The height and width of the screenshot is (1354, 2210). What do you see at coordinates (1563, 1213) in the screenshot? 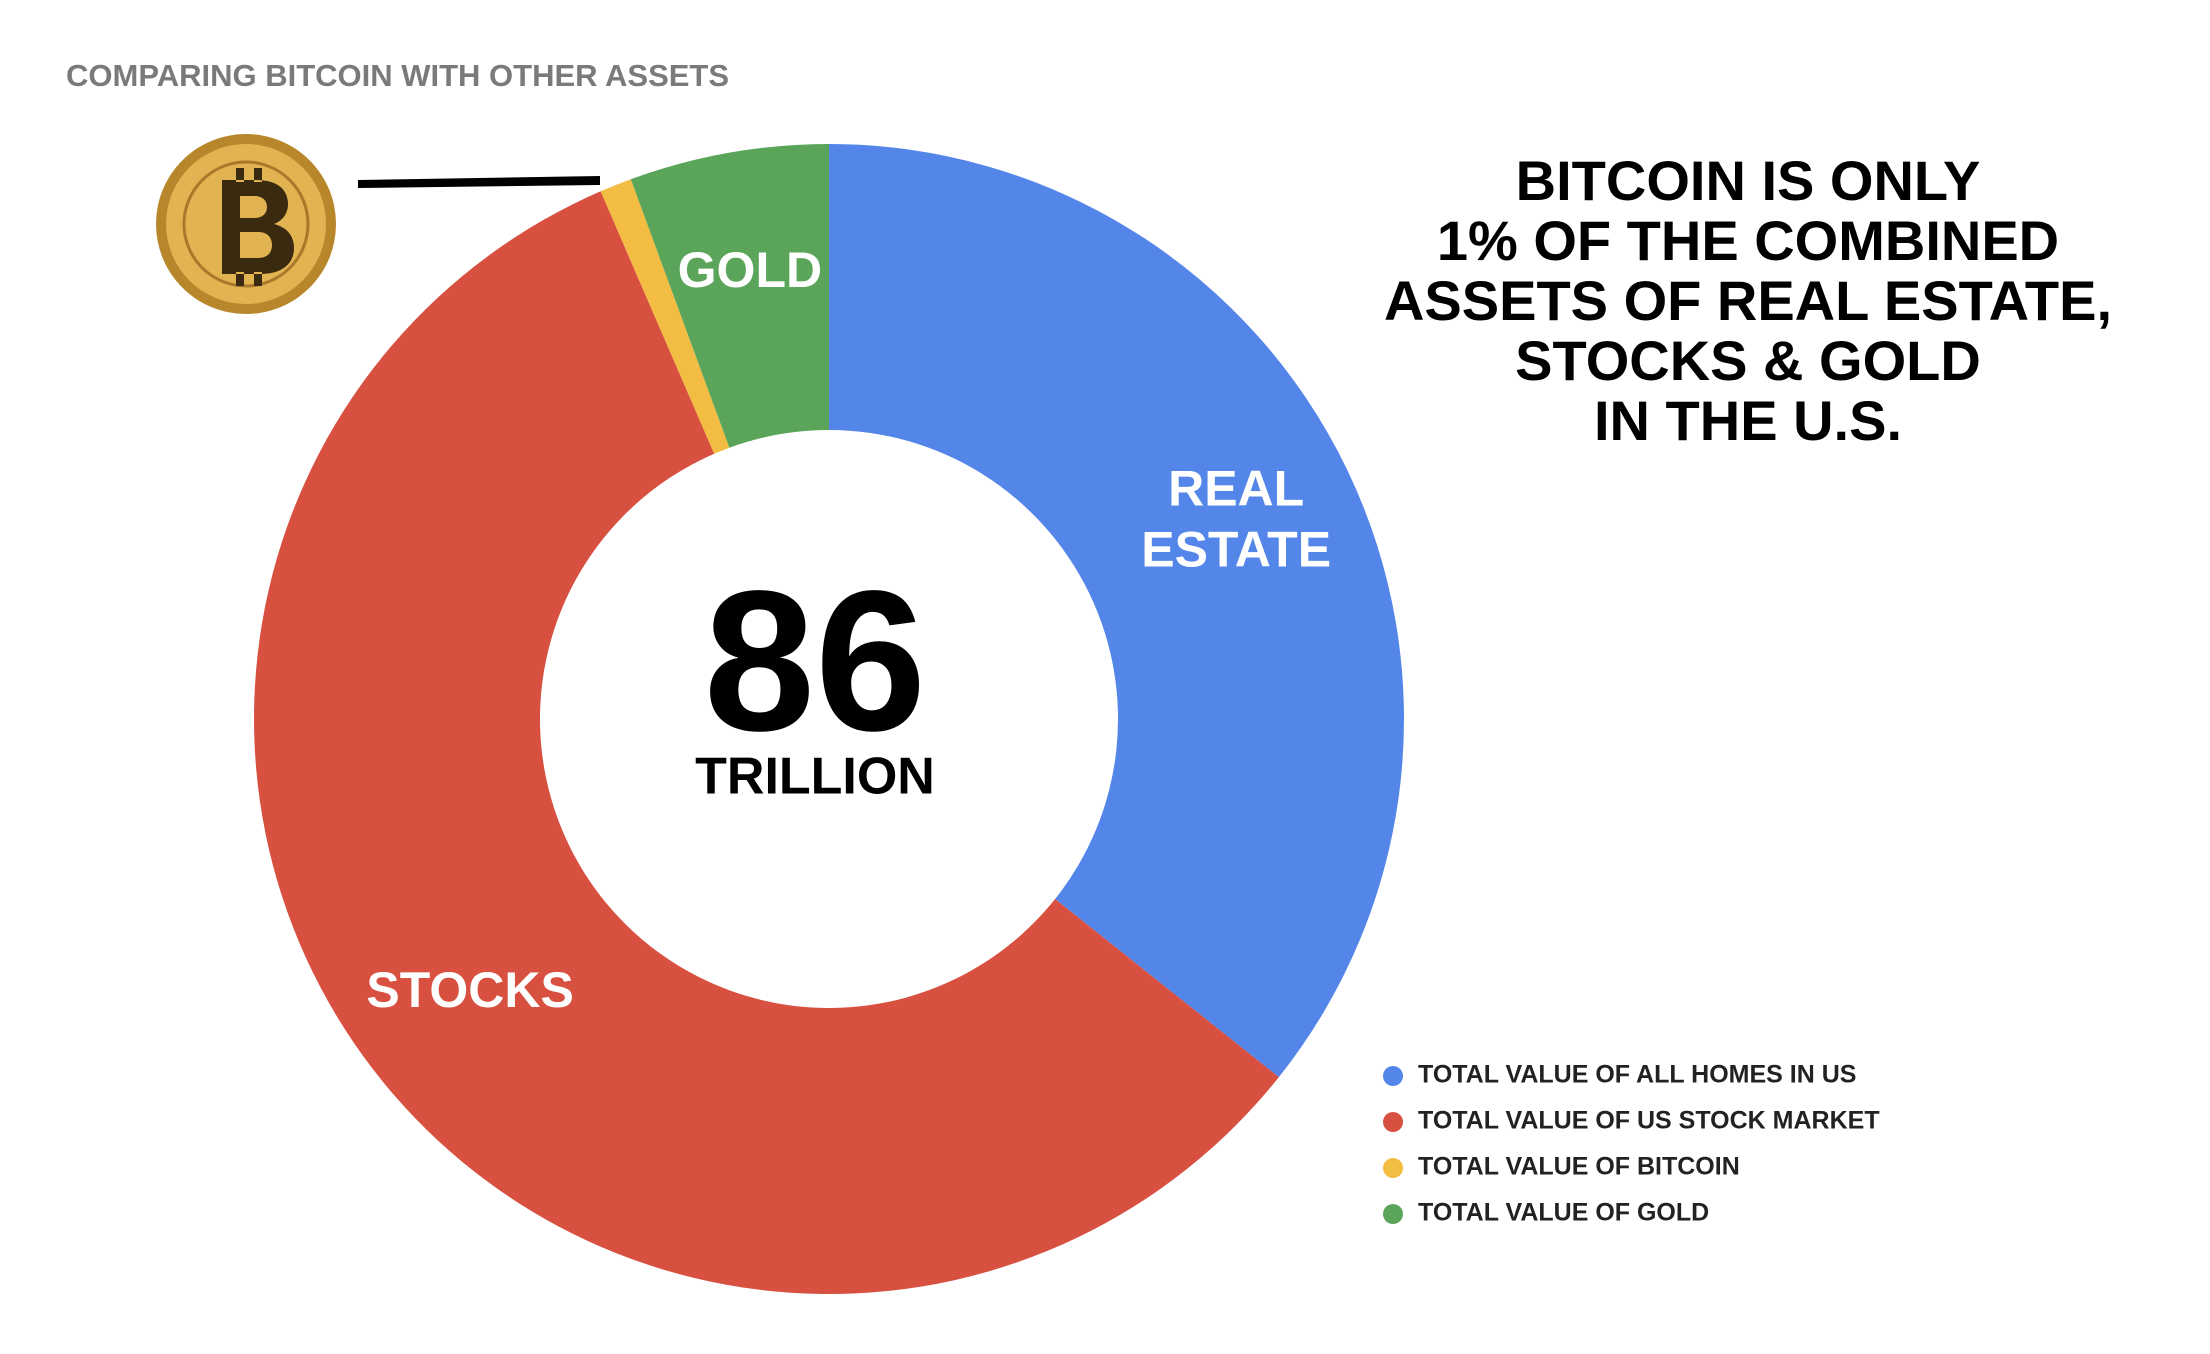
I see `legend-label: TOTAL VALUE OF GOLD` at bounding box center [1563, 1213].